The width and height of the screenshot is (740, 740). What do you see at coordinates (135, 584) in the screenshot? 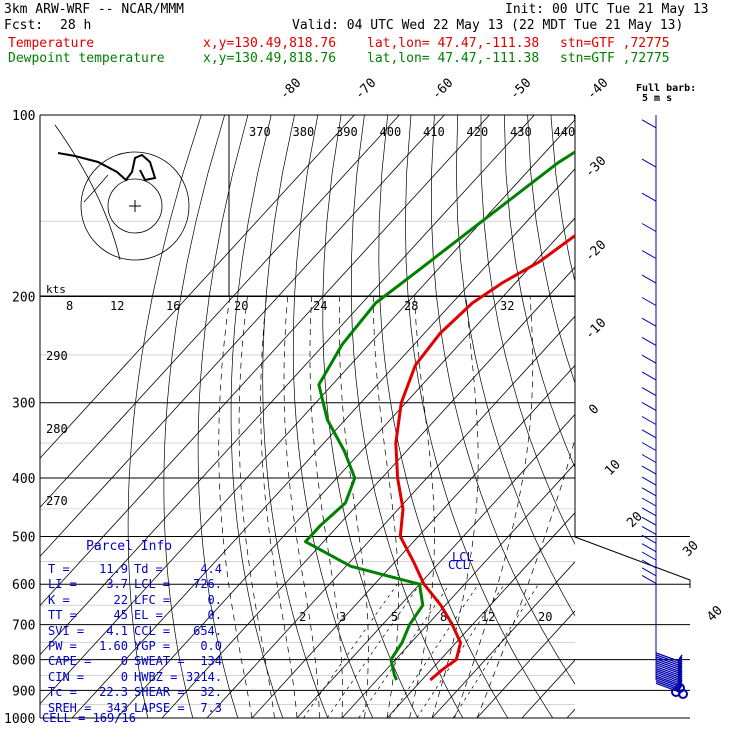
I see `parcel-row: LI = 3.7 LCL = 726.` at bounding box center [135, 584].